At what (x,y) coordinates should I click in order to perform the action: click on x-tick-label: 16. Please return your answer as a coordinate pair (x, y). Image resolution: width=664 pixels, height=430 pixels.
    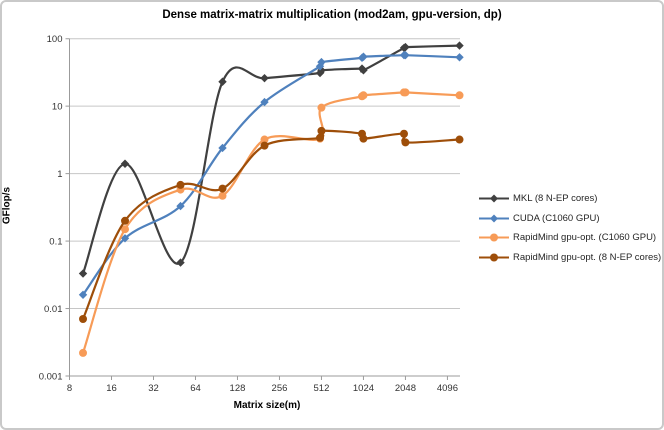
    Looking at the image, I should click on (111, 388).